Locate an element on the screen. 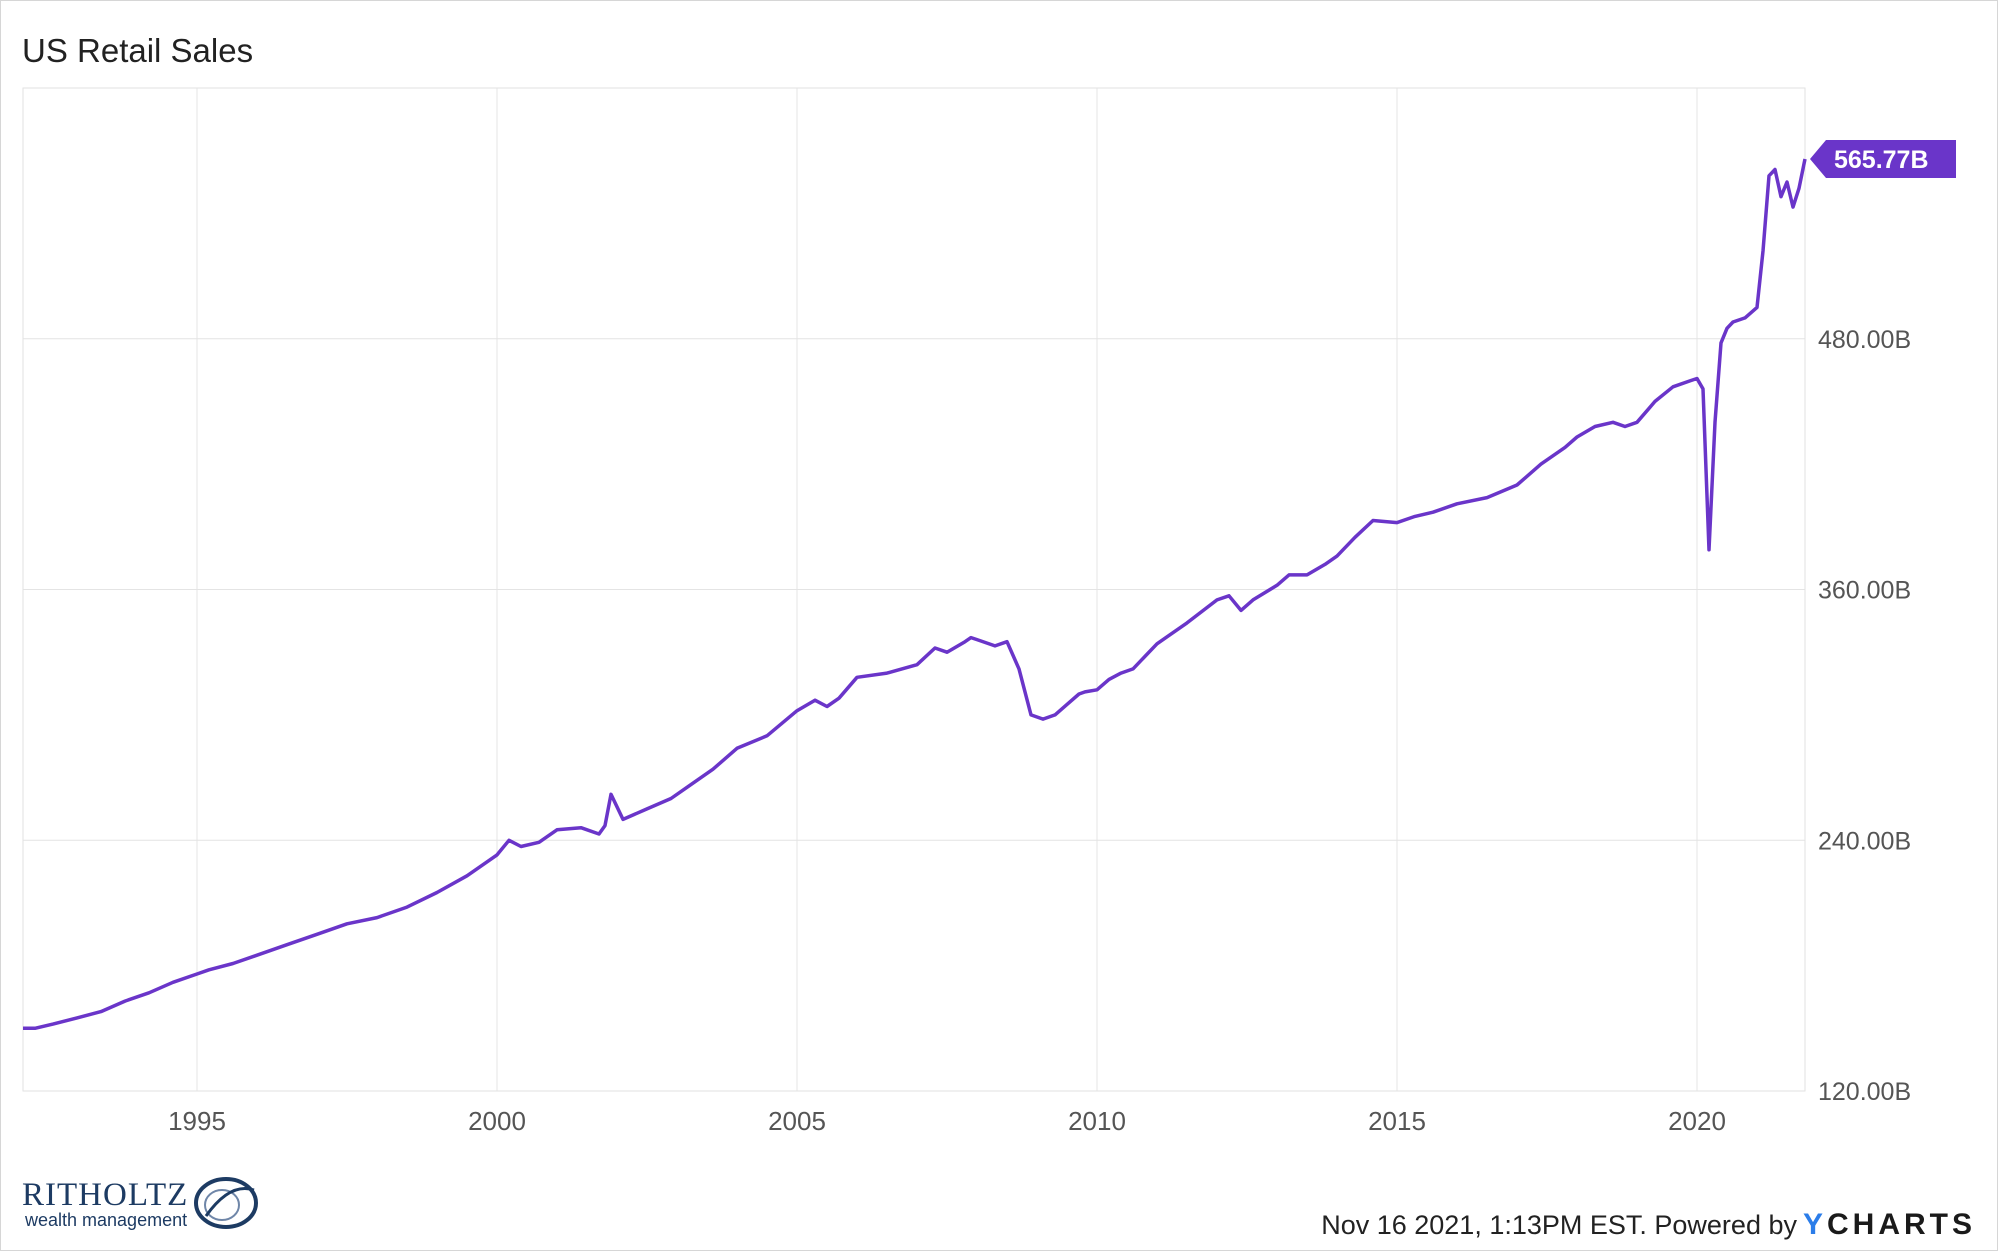  ycharts-logo: YCHARTS is located at coordinates (1889, 1225).